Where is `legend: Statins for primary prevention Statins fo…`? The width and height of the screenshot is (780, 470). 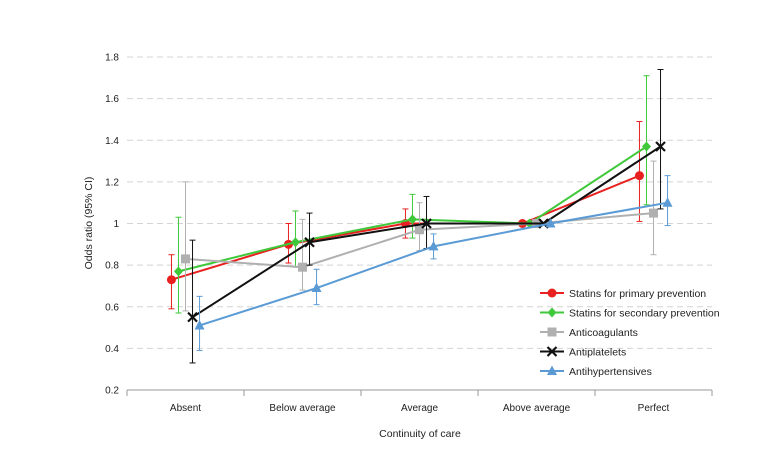 legend: Statins for primary prevention Statins fo… is located at coordinates (630, 333).